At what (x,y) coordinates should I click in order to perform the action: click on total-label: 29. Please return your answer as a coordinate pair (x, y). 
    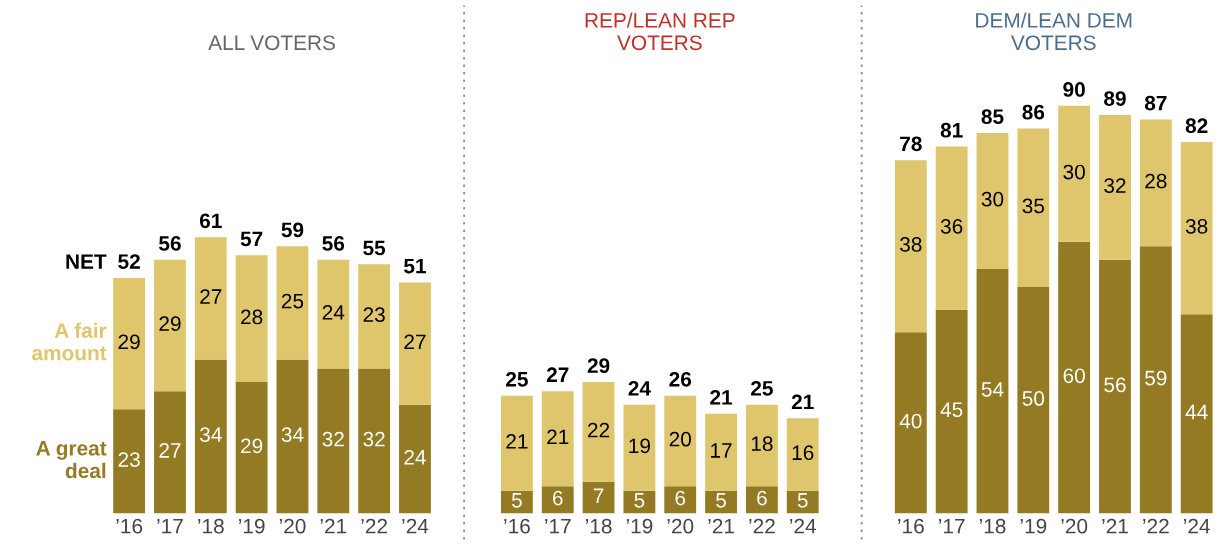
    Looking at the image, I should click on (598, 366).